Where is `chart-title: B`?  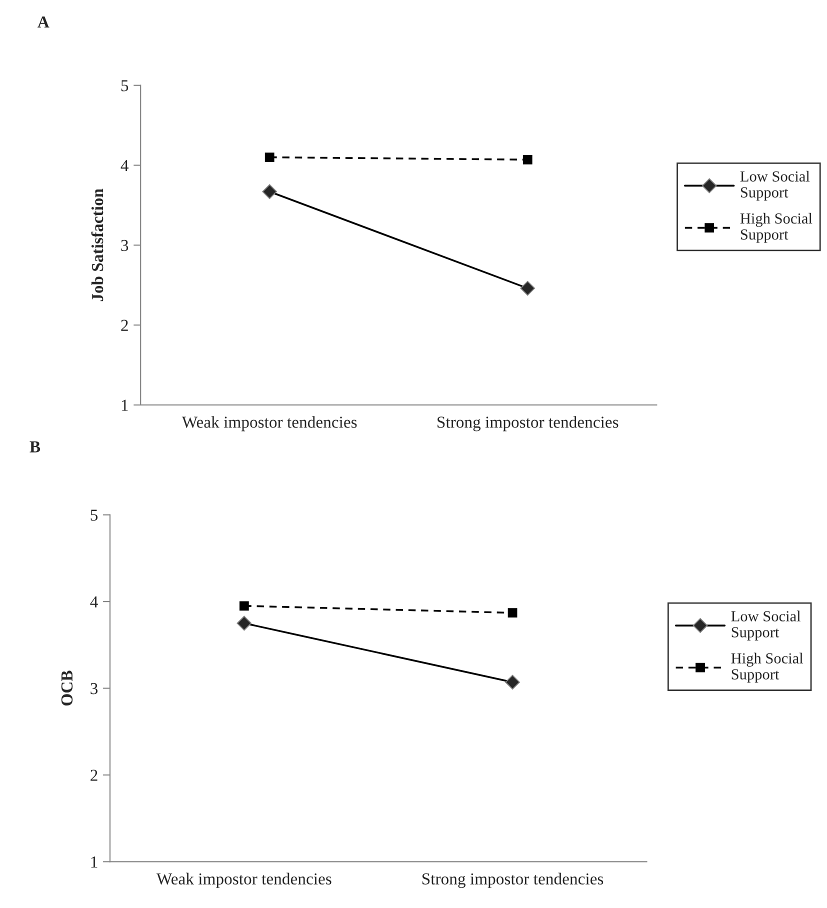 chart-title: B is located at coordinates (35, 446).